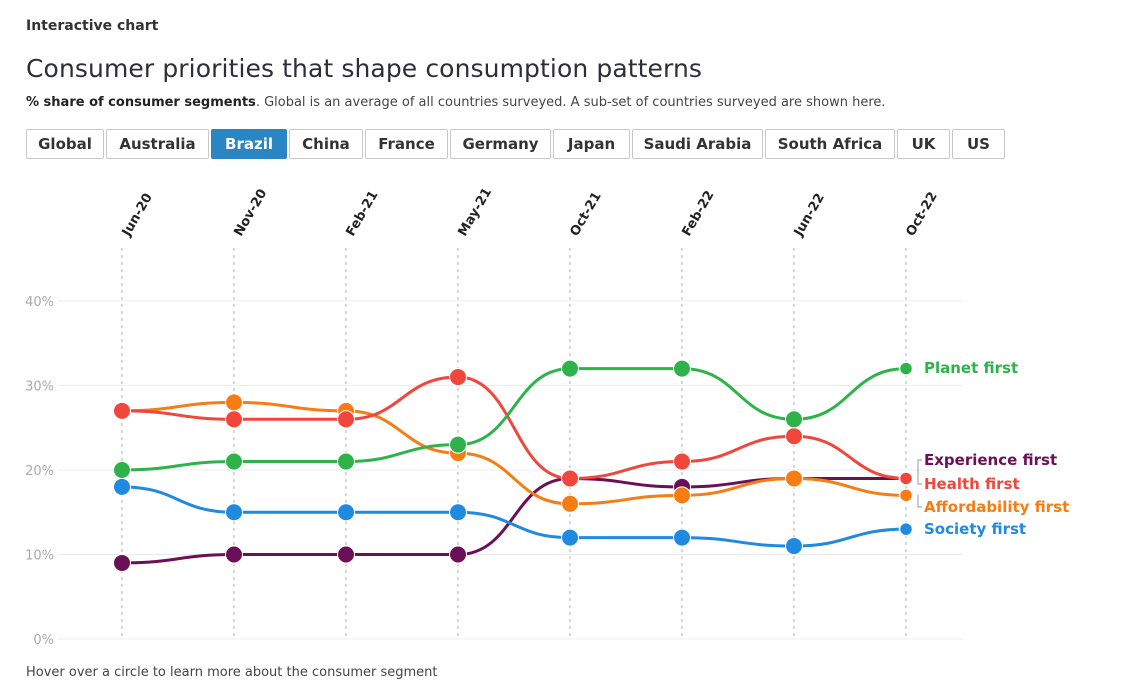  I want to click on series-label-affordability-first: Affordability first, so click(996, 507).